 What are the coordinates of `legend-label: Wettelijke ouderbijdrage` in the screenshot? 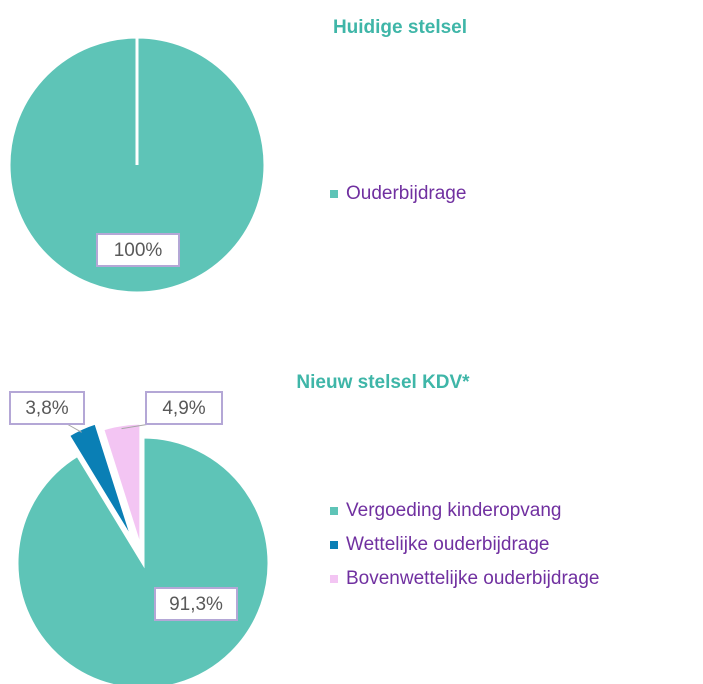 It's located at (448, 544).